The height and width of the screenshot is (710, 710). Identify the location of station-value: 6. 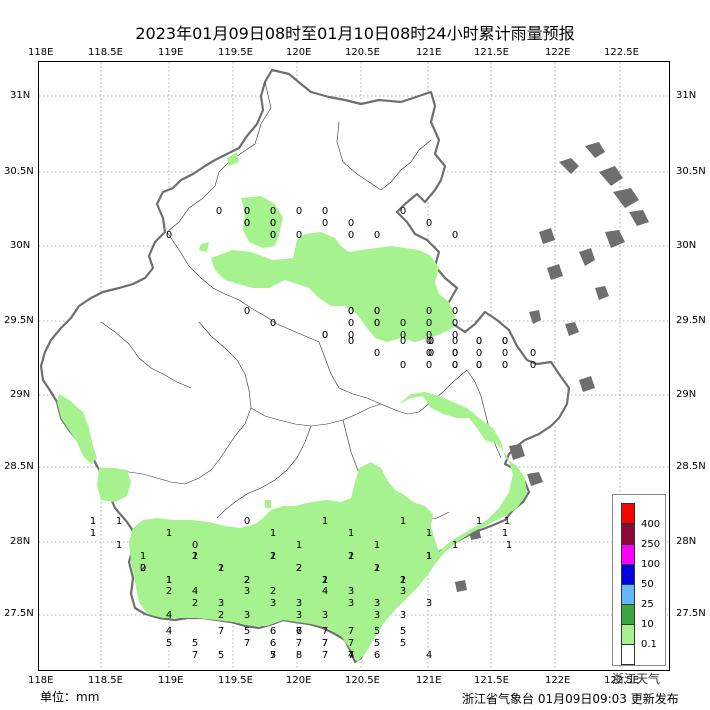
(299, 631).